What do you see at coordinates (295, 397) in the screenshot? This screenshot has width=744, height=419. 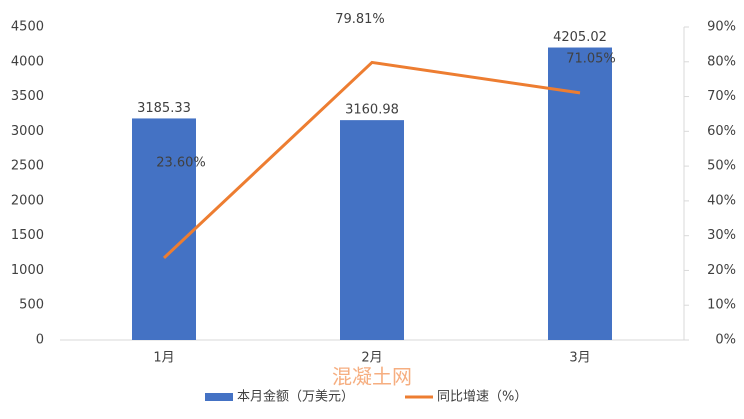 I see `legend-label: 本月金额（万美元）` at bounding box center [295, 397].